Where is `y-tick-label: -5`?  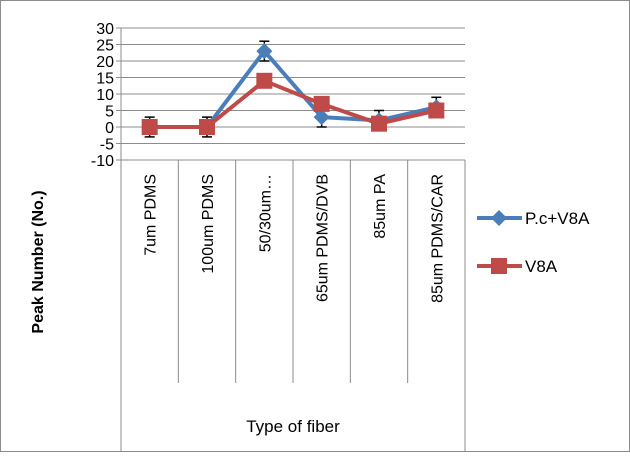 y-tick-label: -5 is located at coordinates (107, 145).